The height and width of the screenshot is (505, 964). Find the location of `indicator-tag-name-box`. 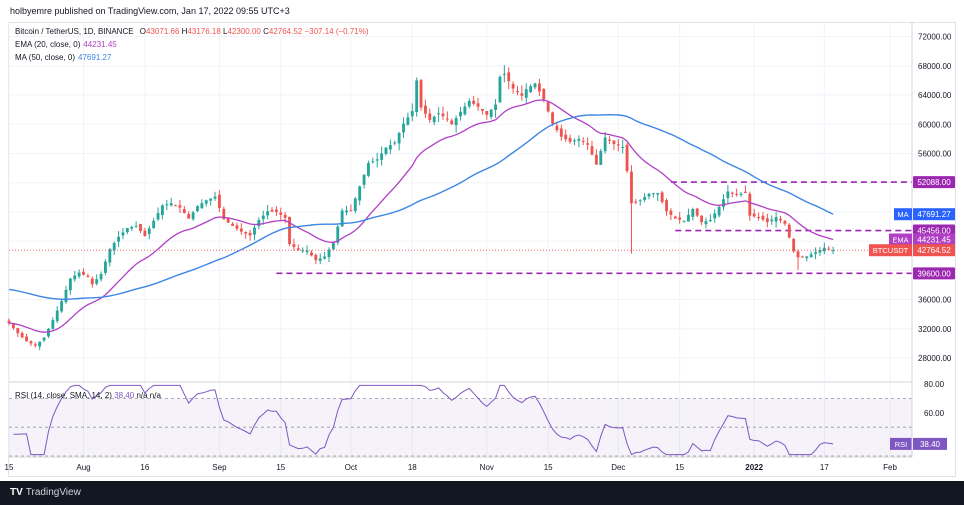

indicator-tag-name-box is located at coordinates (900, 239).